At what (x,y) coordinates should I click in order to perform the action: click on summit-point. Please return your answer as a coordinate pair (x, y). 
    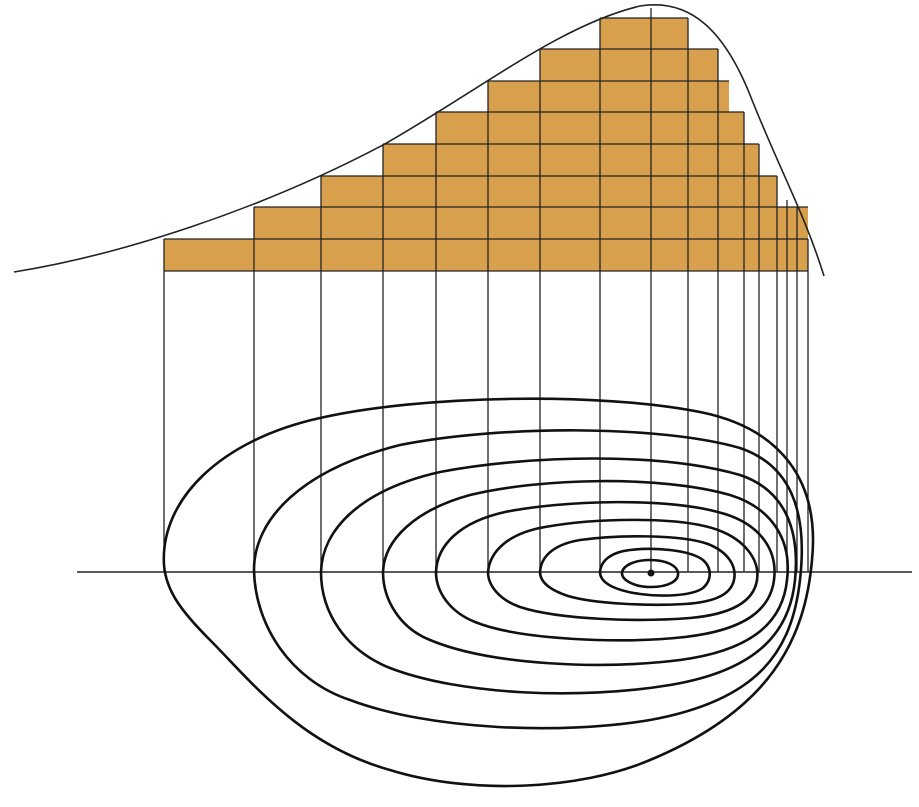
    Looking at the image, I should click on (651, 573).